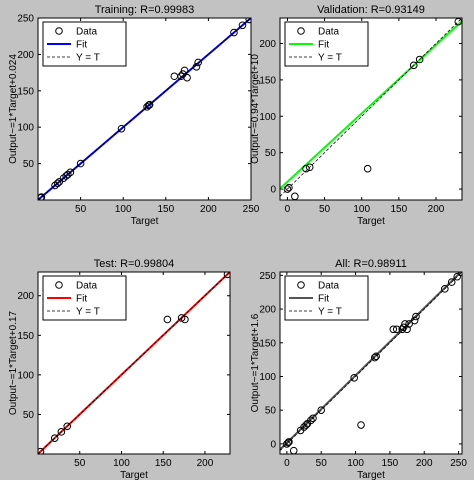 The image size is (474, 480). Describe the element at coordinates (145, 10) in the screenshot. I see `chart-title: Training: R=0.99983` at that location.